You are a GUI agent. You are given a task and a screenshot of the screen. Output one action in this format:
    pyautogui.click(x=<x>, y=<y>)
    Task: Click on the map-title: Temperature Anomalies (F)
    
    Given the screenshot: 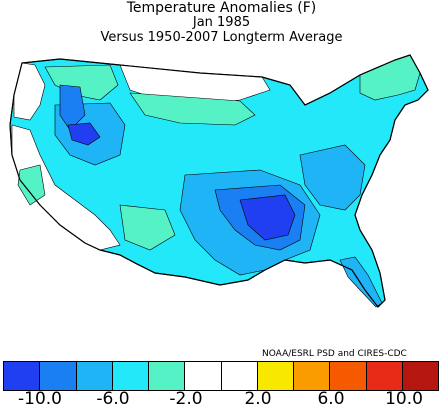 What is the action you would take?
    pyautogui.click(x=221, y=8)
    